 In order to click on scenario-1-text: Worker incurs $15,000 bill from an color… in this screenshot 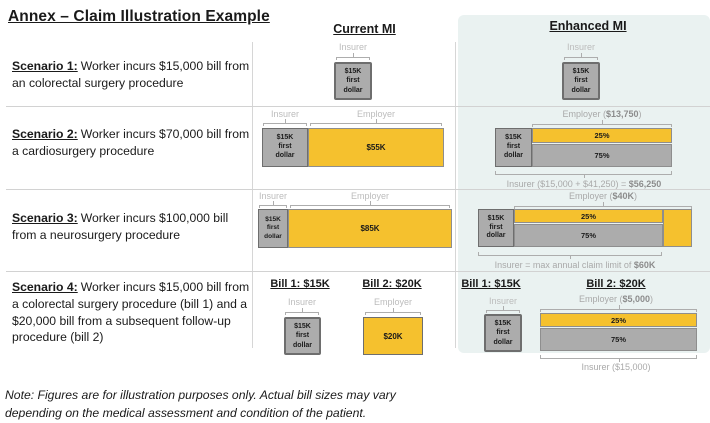, I will do `click(131, 74)`.